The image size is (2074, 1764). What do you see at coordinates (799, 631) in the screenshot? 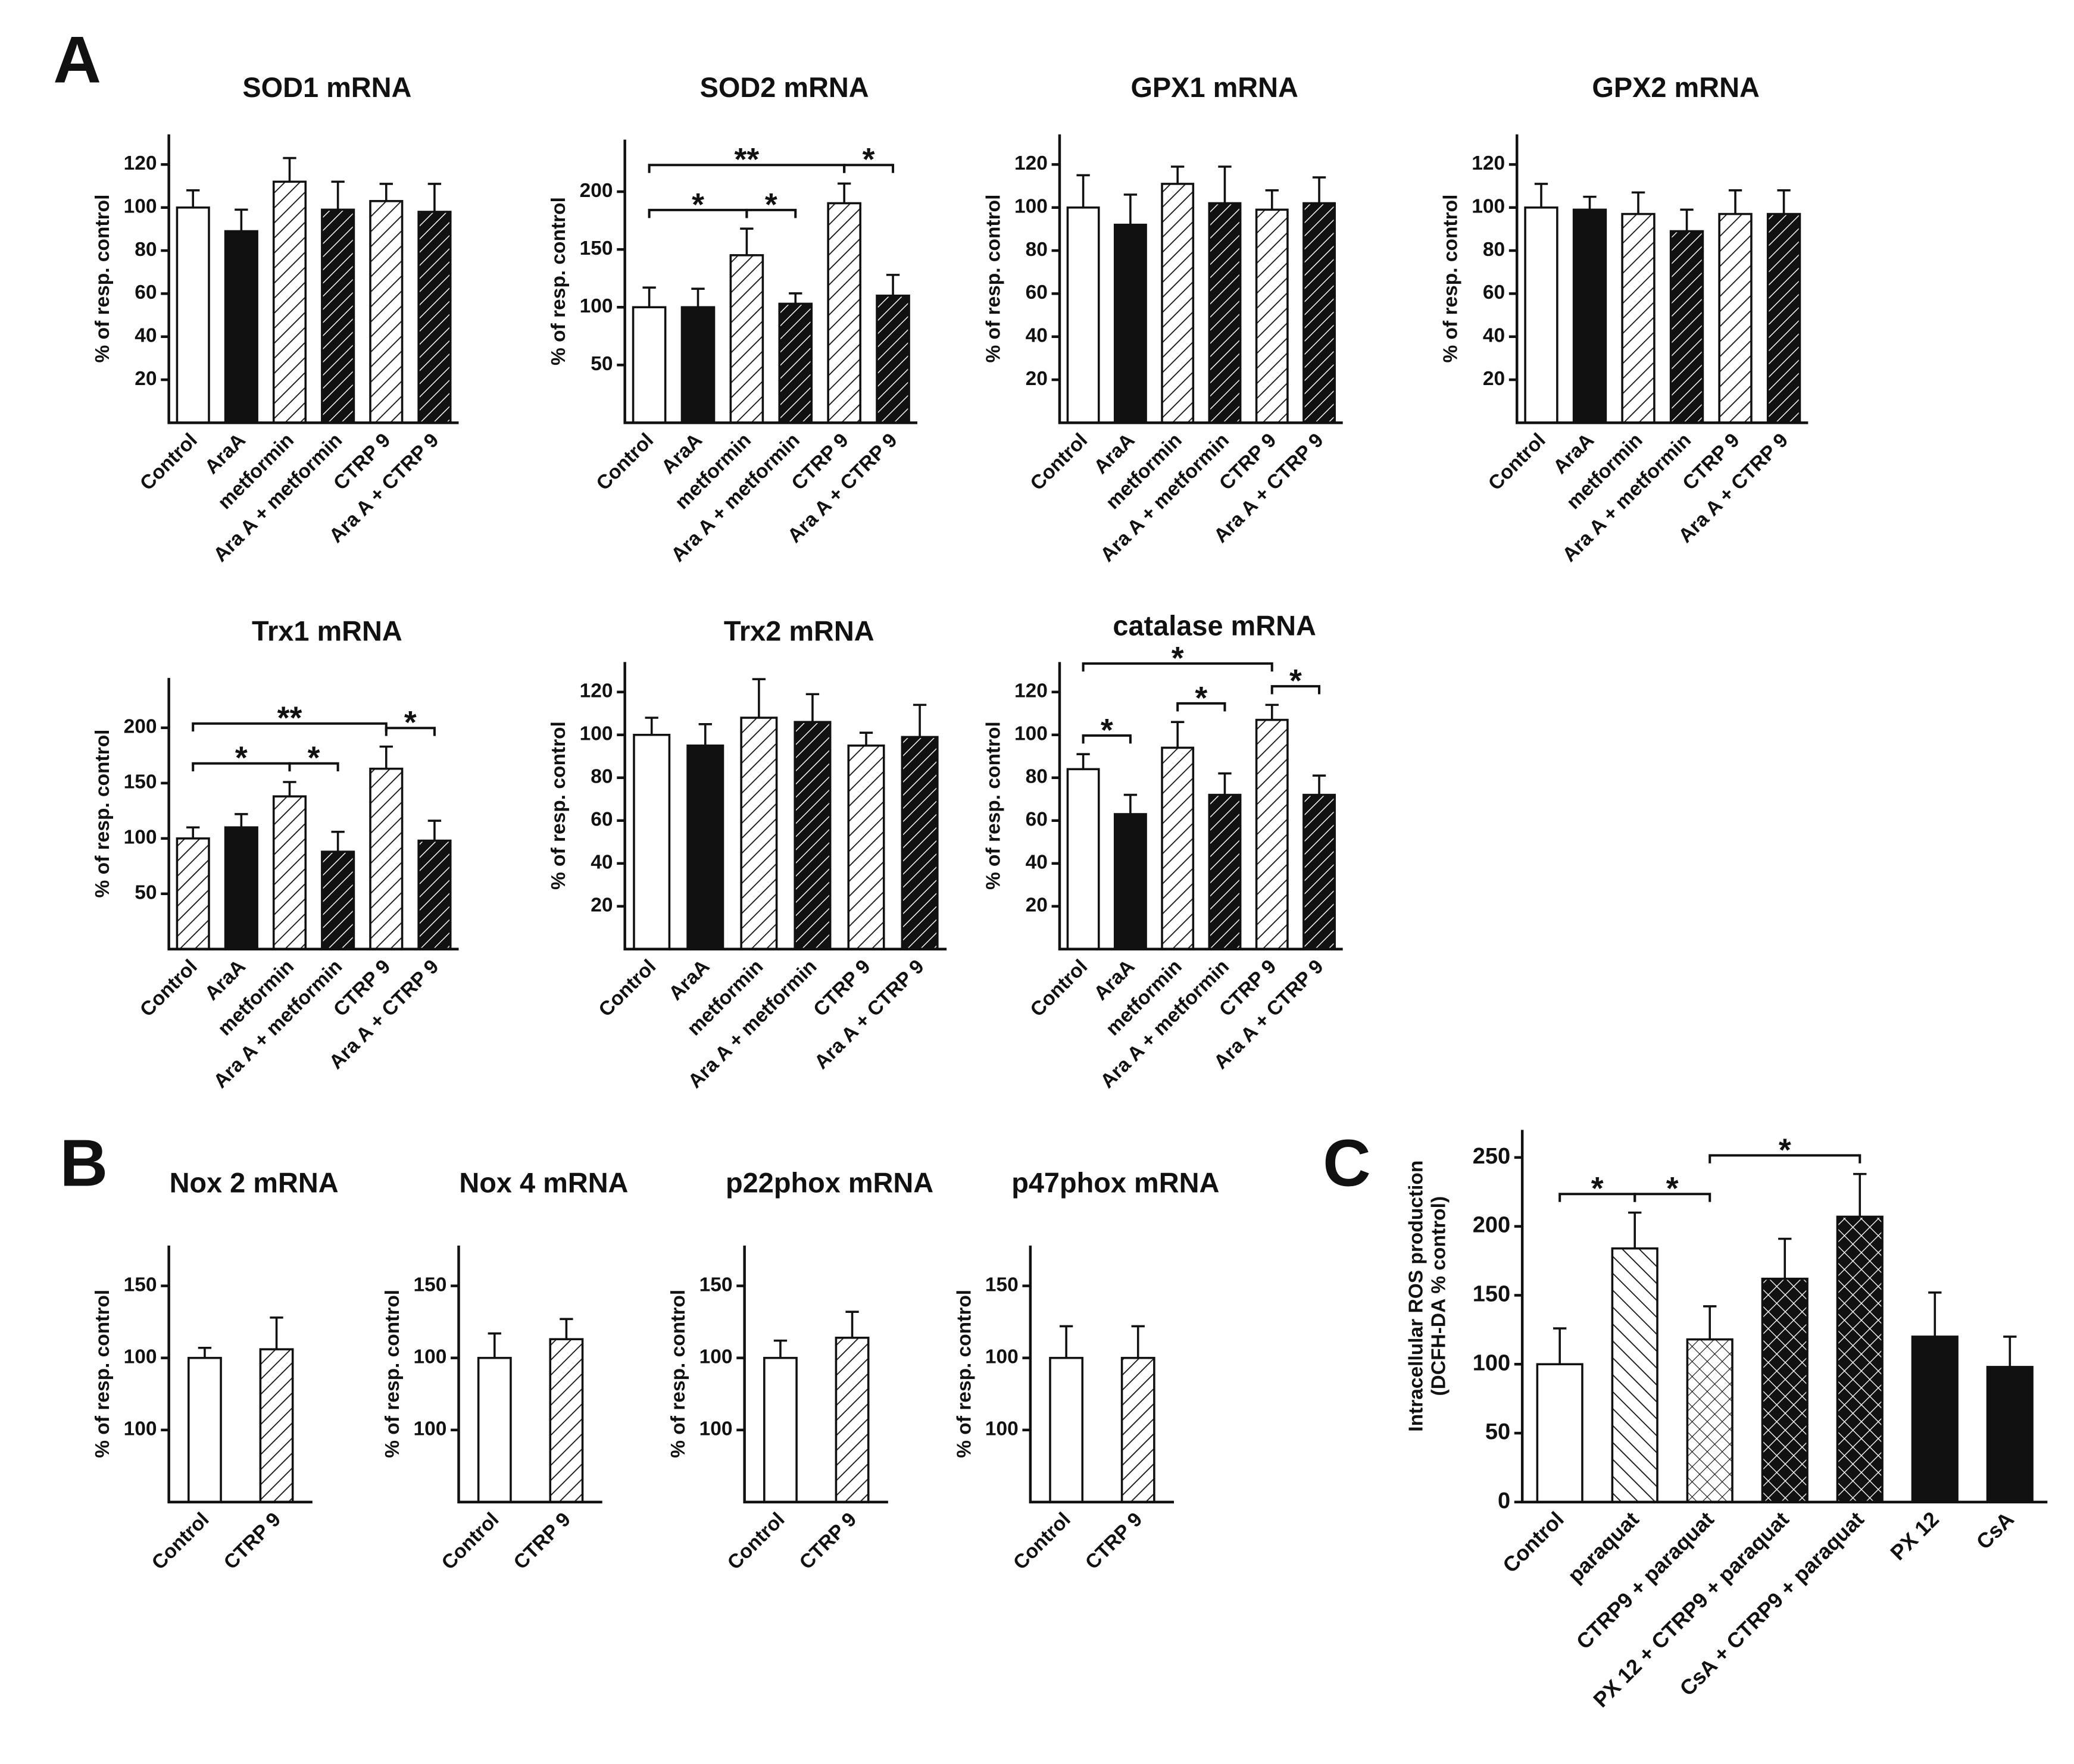
I see `chart-title: Trx2 mRNA` at bounding box center [799, 631].